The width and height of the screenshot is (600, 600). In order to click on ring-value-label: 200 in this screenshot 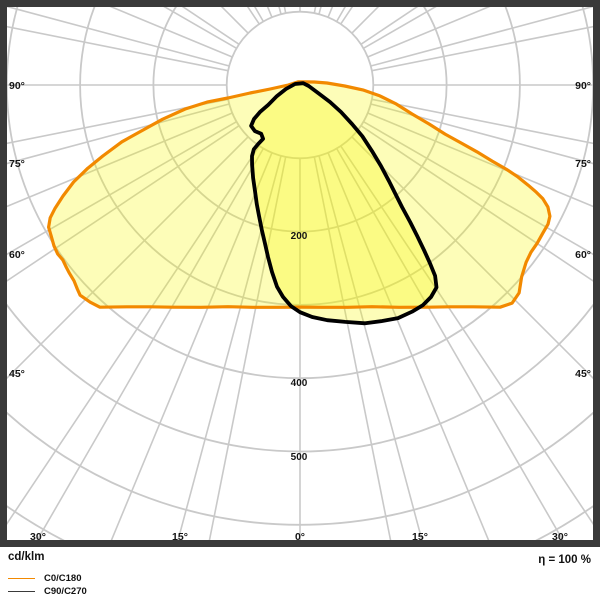, I will do `click(299, 236)`.